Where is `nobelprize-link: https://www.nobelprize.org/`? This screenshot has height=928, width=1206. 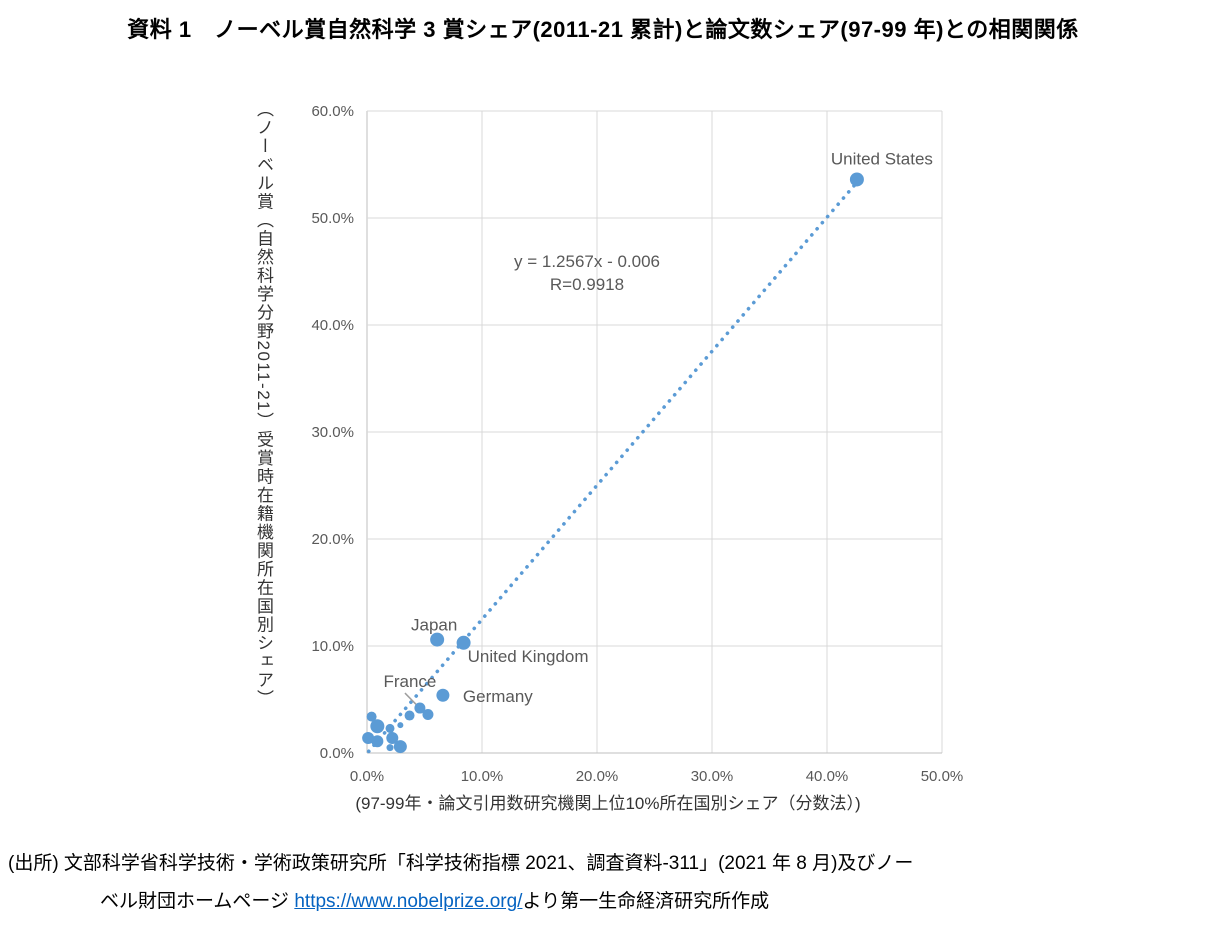
nobelprize-link: https://www.nobelprize.org/ is located at coordinates (408, 901).